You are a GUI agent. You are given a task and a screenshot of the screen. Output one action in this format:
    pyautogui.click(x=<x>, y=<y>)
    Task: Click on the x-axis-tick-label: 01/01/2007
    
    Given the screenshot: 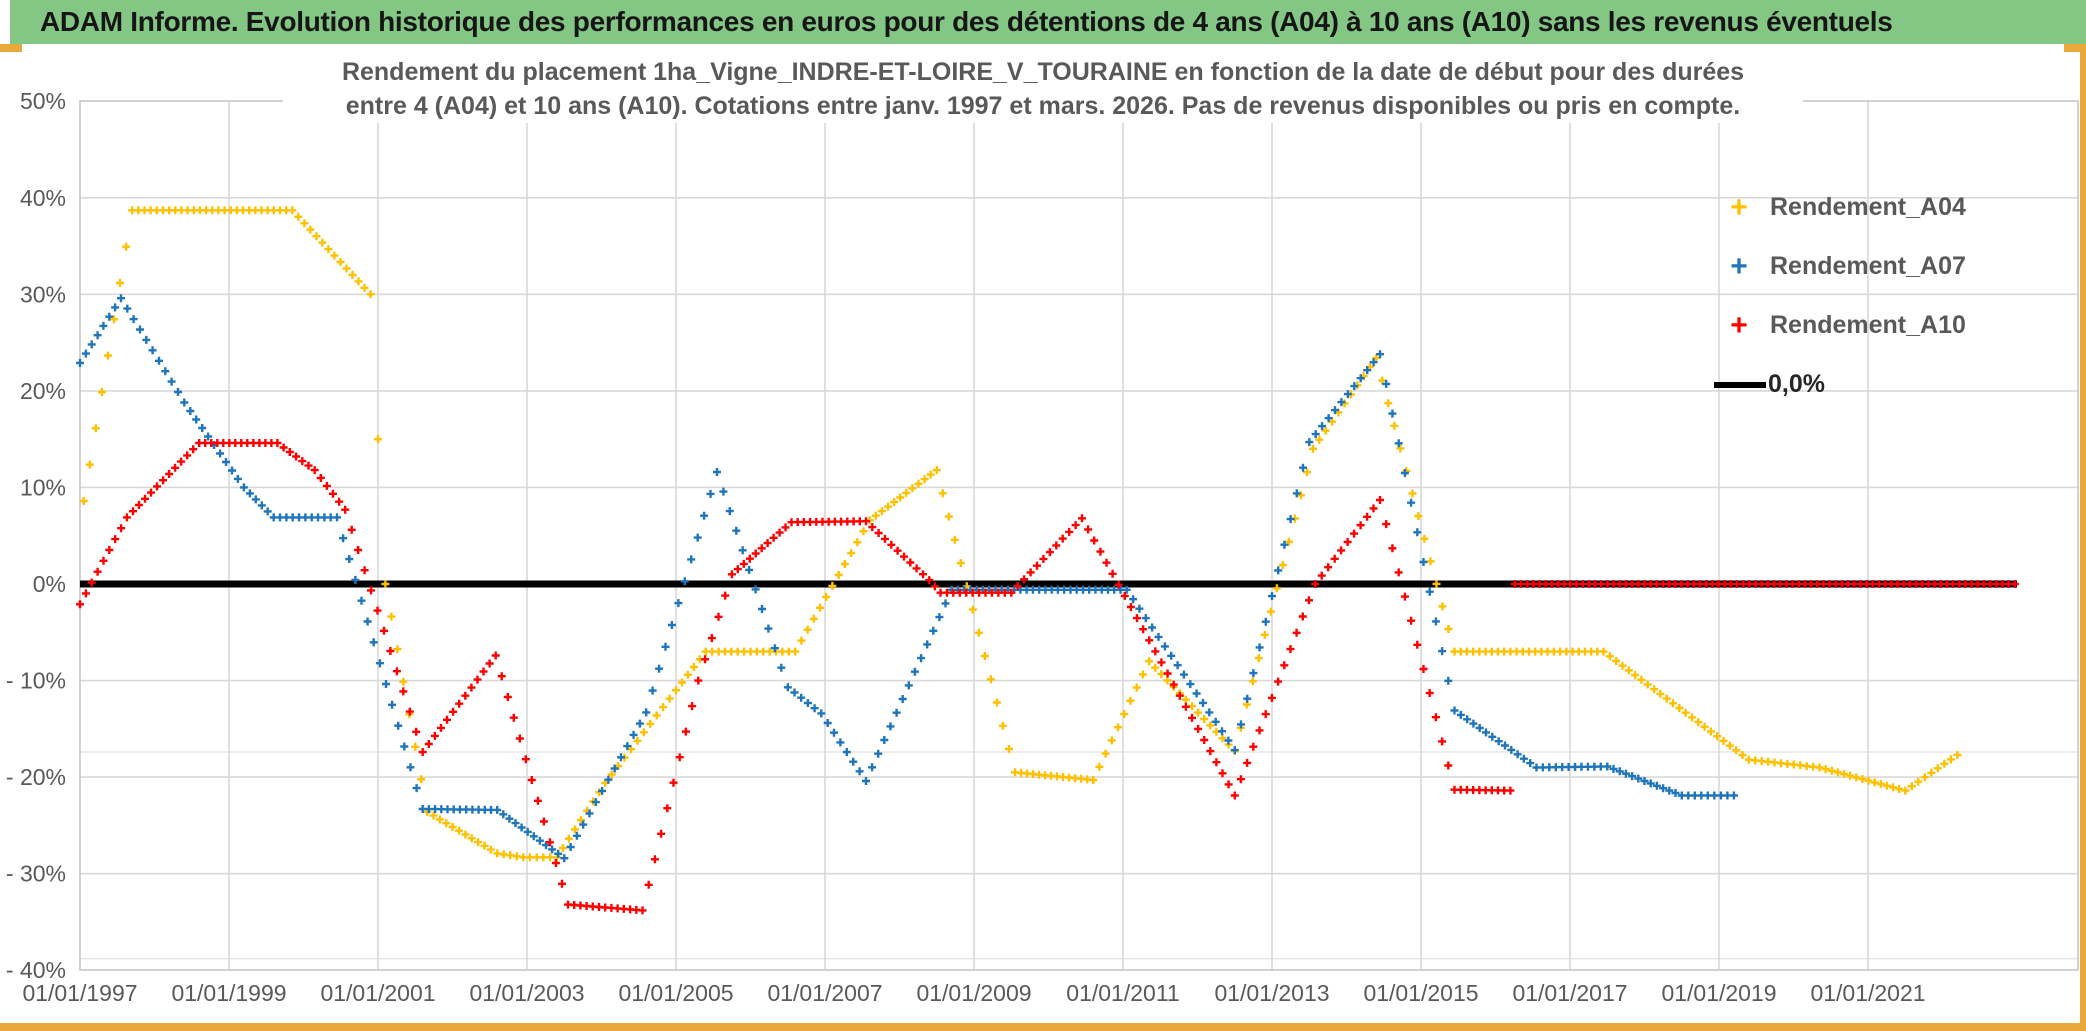 What is the action you would take?
    pyautogui.click(x=824, y=993)
    